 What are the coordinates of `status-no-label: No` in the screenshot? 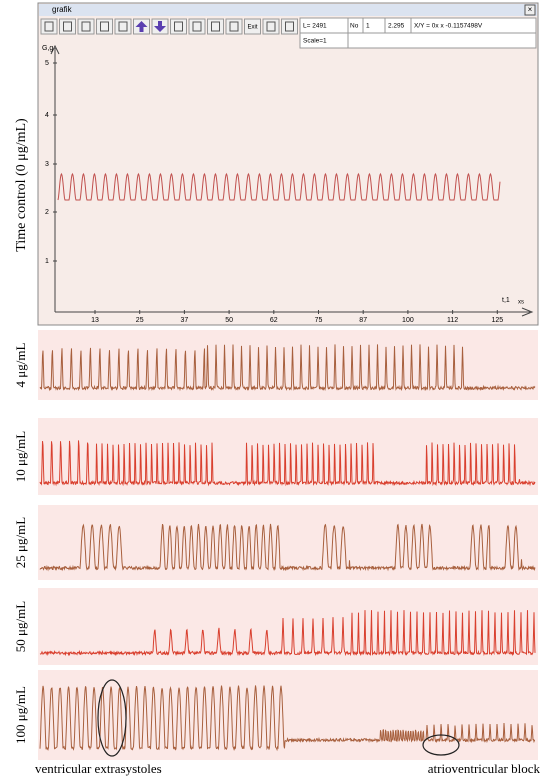 It's located at (354, 26).